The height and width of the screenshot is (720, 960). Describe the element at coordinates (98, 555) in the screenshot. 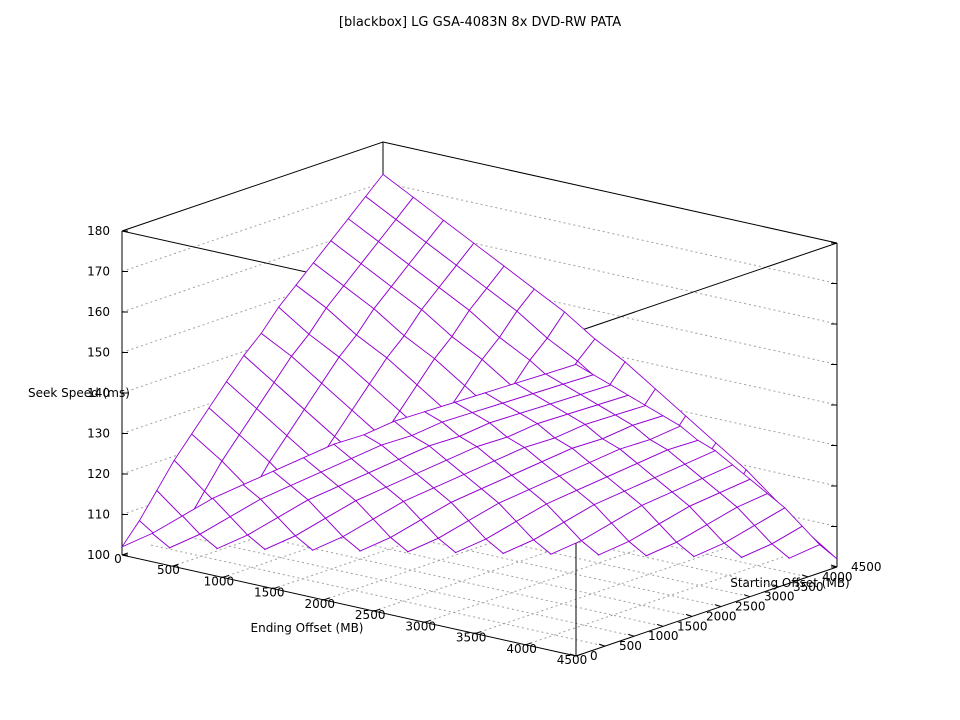

I see `z-tick-label: 100` at that location.